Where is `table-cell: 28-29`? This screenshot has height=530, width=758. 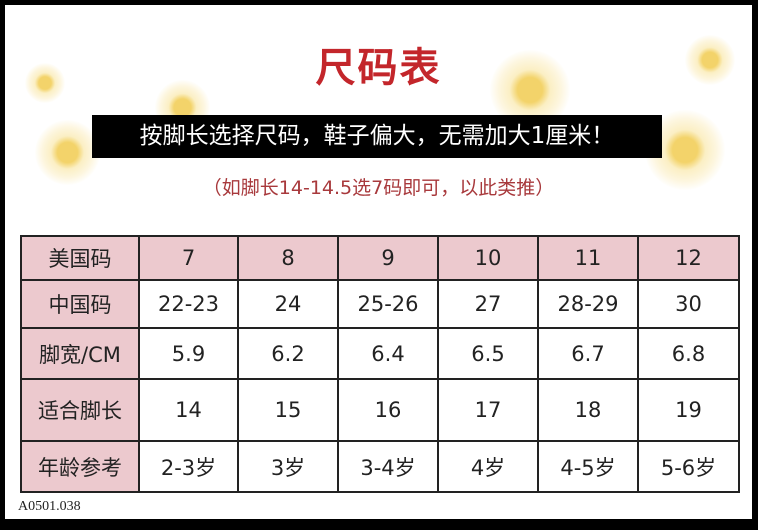 table-cell: 28-29 is located at coordinates (588, 304).